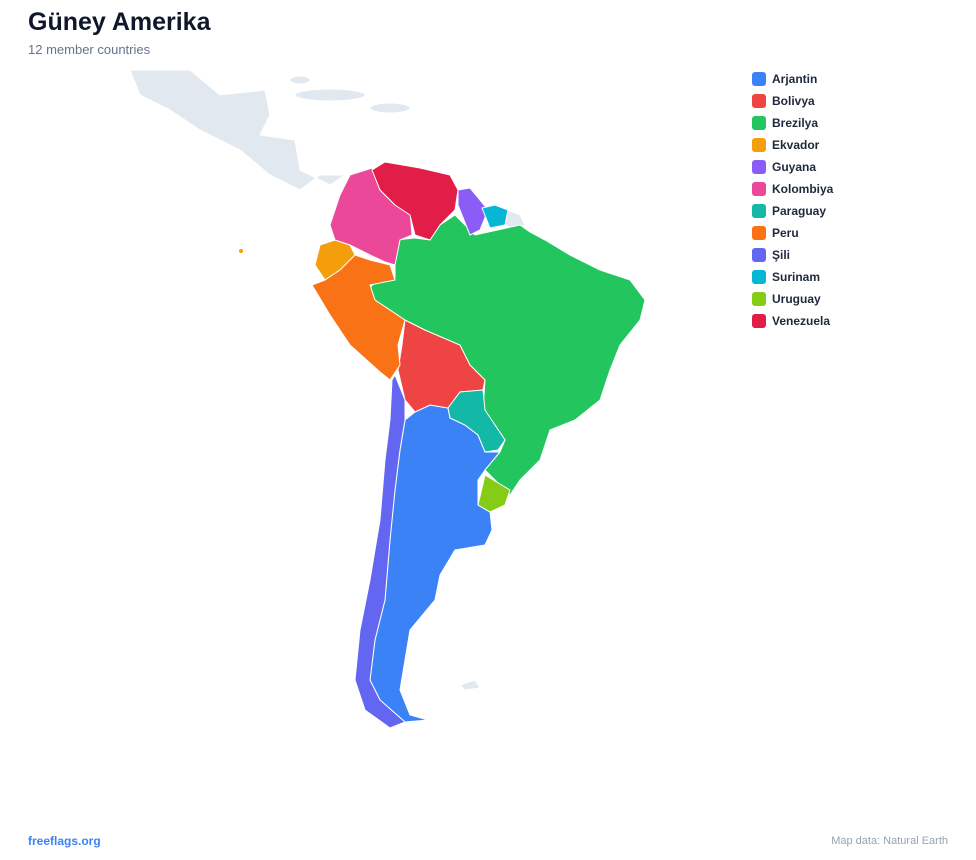 This screenshot has width=976, height=860. I want to click on legend-item: Surinam, so click(792, 277).